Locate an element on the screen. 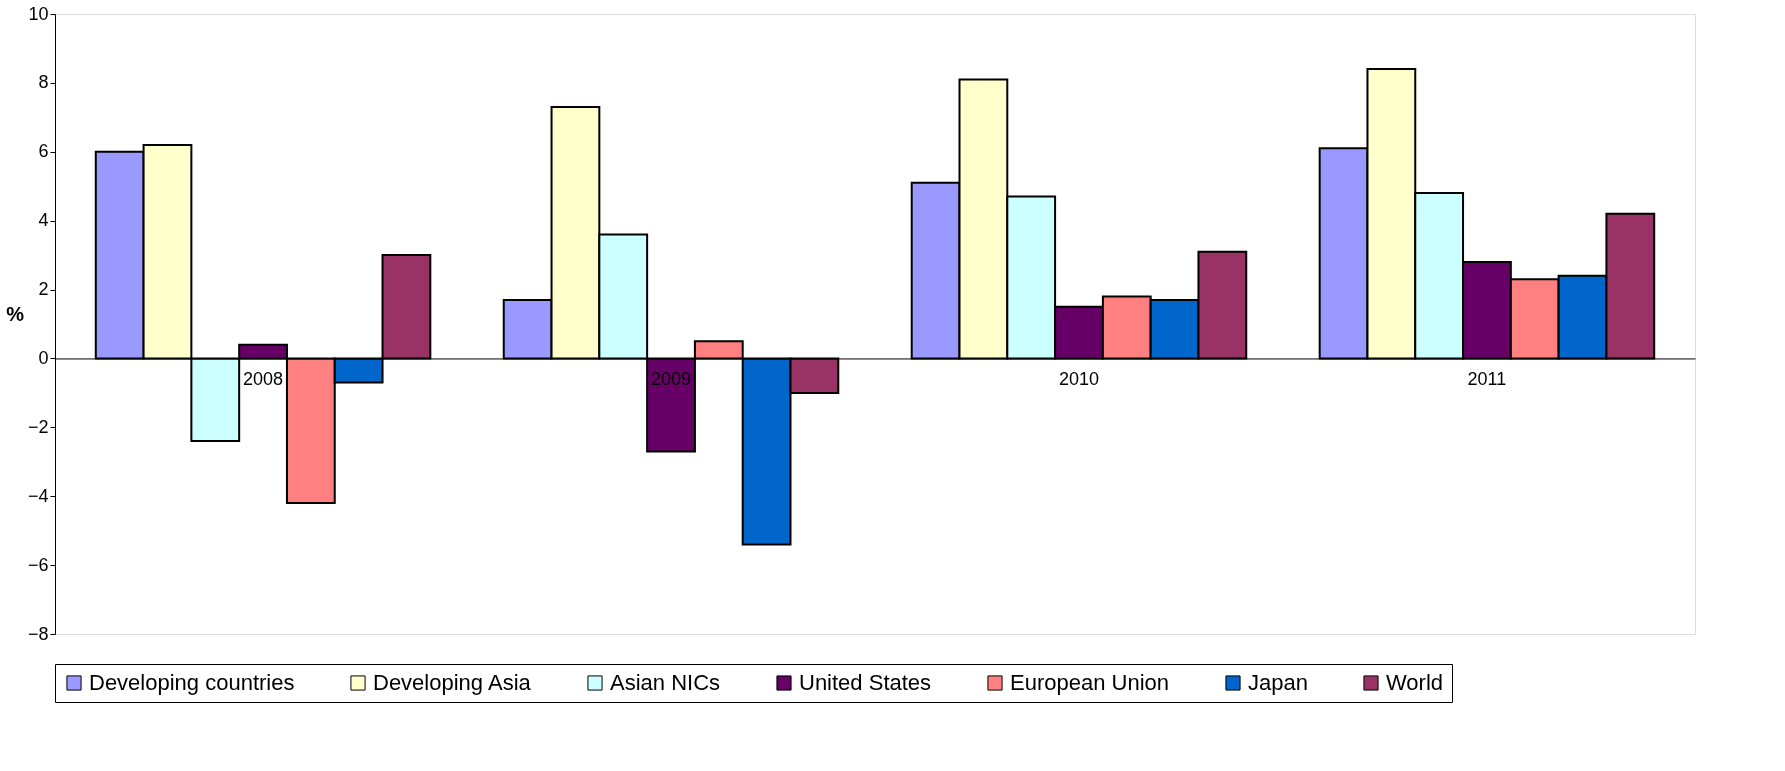 The image size is (1785, 771). y-tick-label: 4 is located at coordinates (43, 220).